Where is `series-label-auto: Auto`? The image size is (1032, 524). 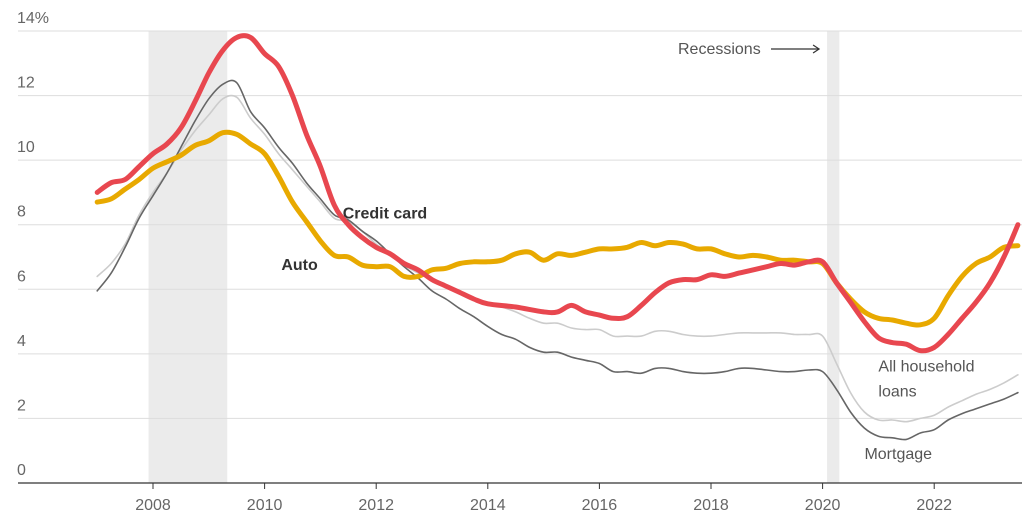
series-label-auto: Auto is located at coordinates (299, 265).